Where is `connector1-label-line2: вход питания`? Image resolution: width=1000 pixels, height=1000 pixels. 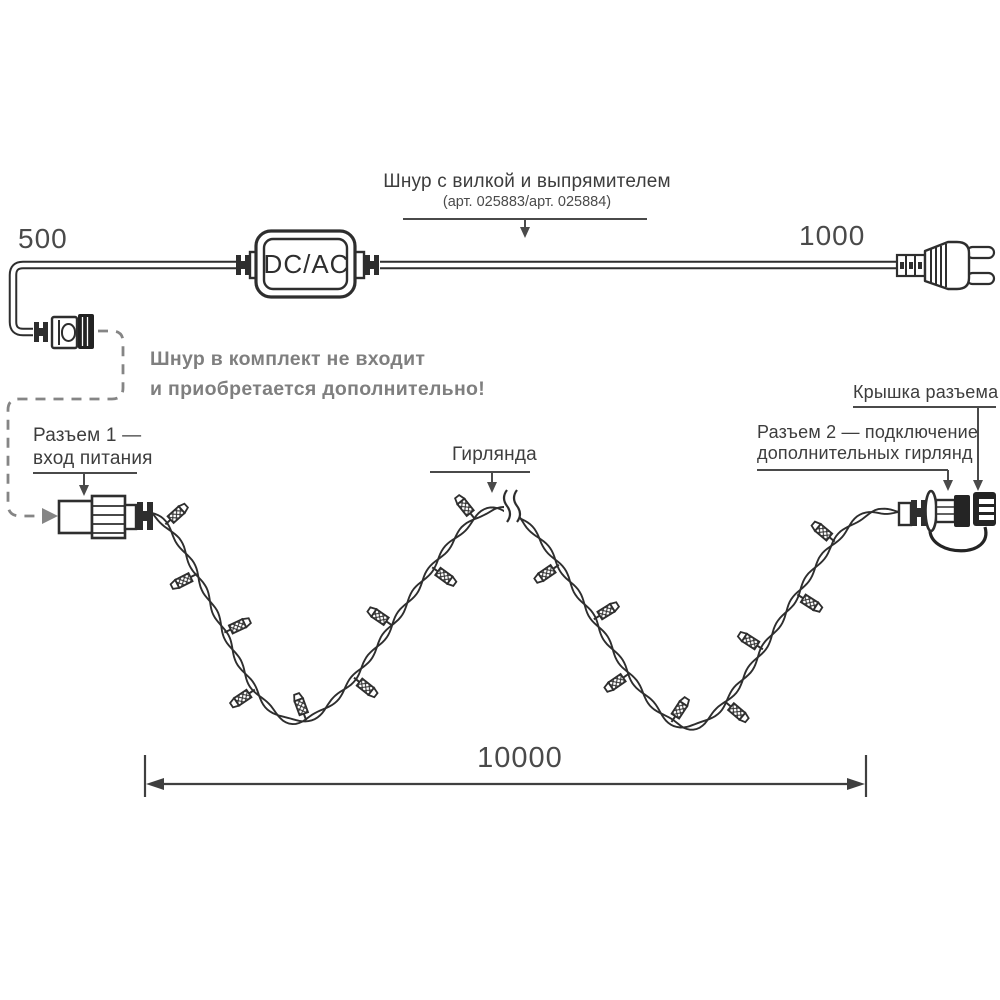 connector1-label-line2: вход питания is located at coordinates (93, 458).